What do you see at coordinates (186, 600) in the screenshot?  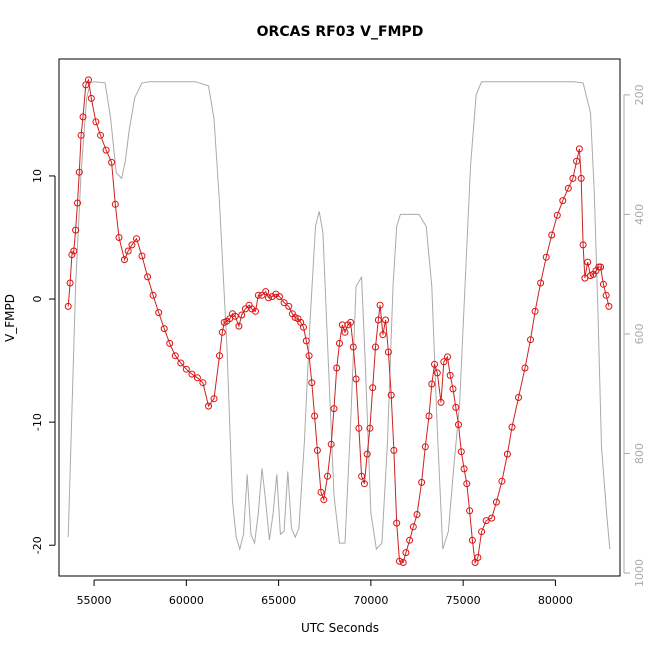 I see `x-tick-label: 60000` at bounding box center [186, 600].